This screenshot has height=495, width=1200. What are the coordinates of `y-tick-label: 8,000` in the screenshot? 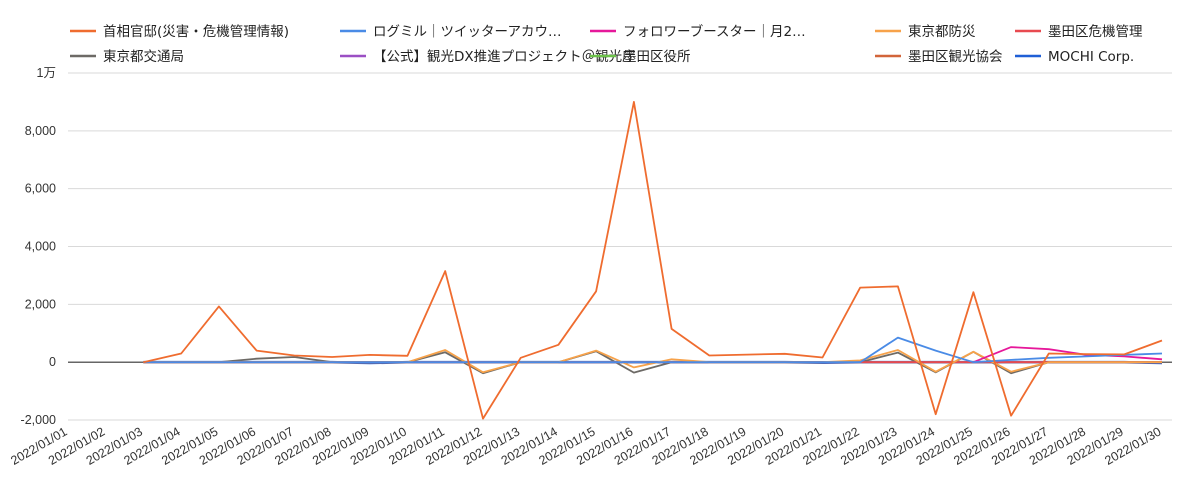 It's located at (40, 131).